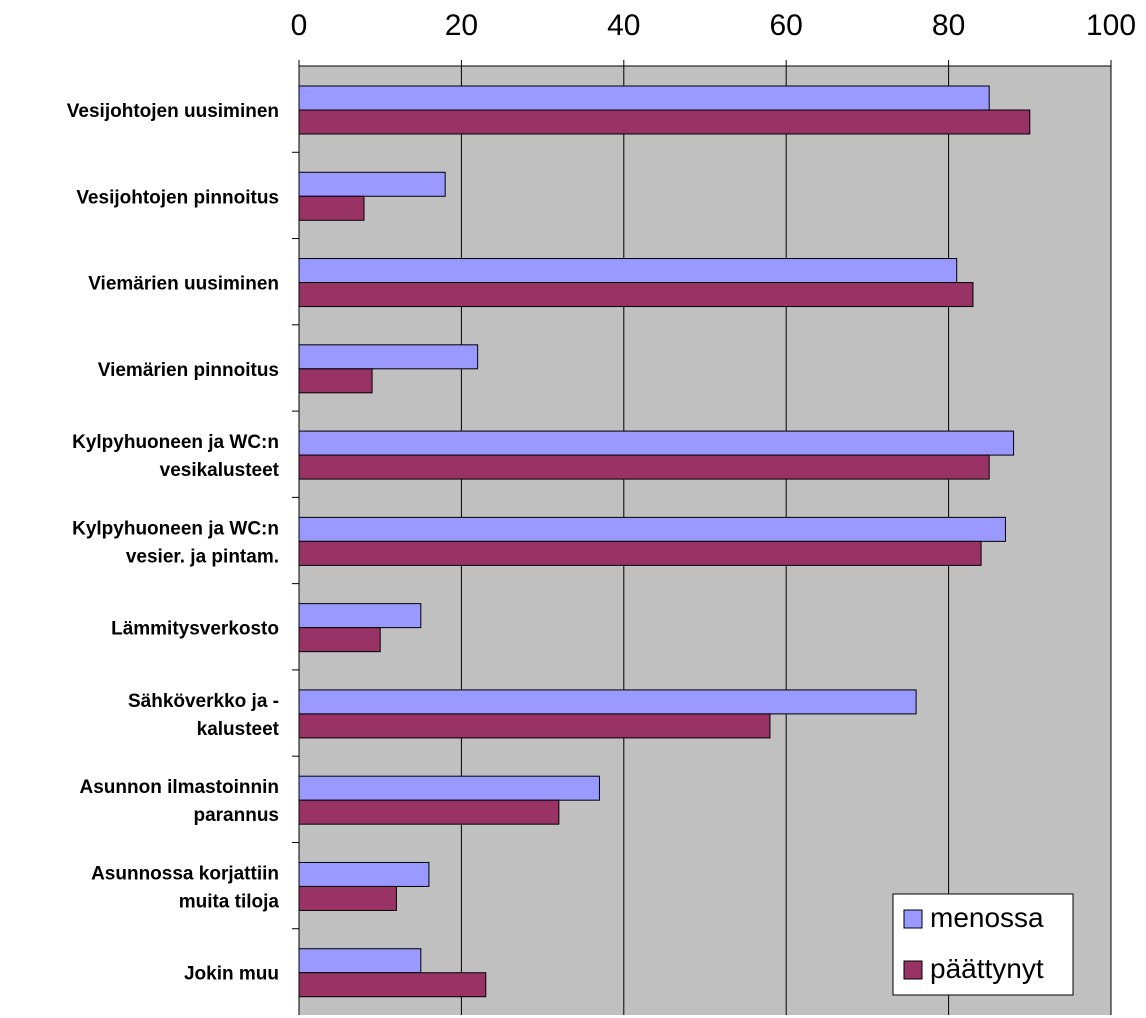  I want to click on legend-label: päättynyt, so click(987, 968).